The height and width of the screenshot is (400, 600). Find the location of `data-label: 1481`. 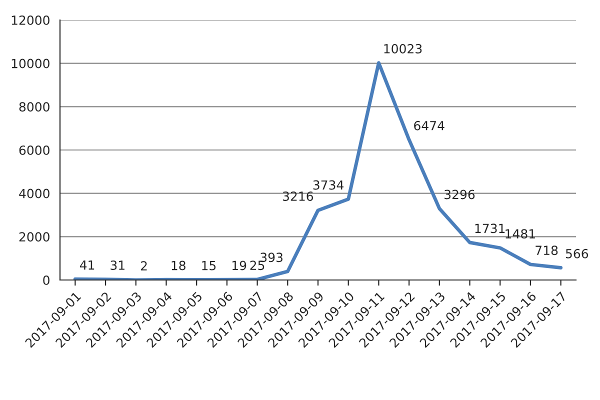

data-label: 1481 is located at coordinates (520, 234).